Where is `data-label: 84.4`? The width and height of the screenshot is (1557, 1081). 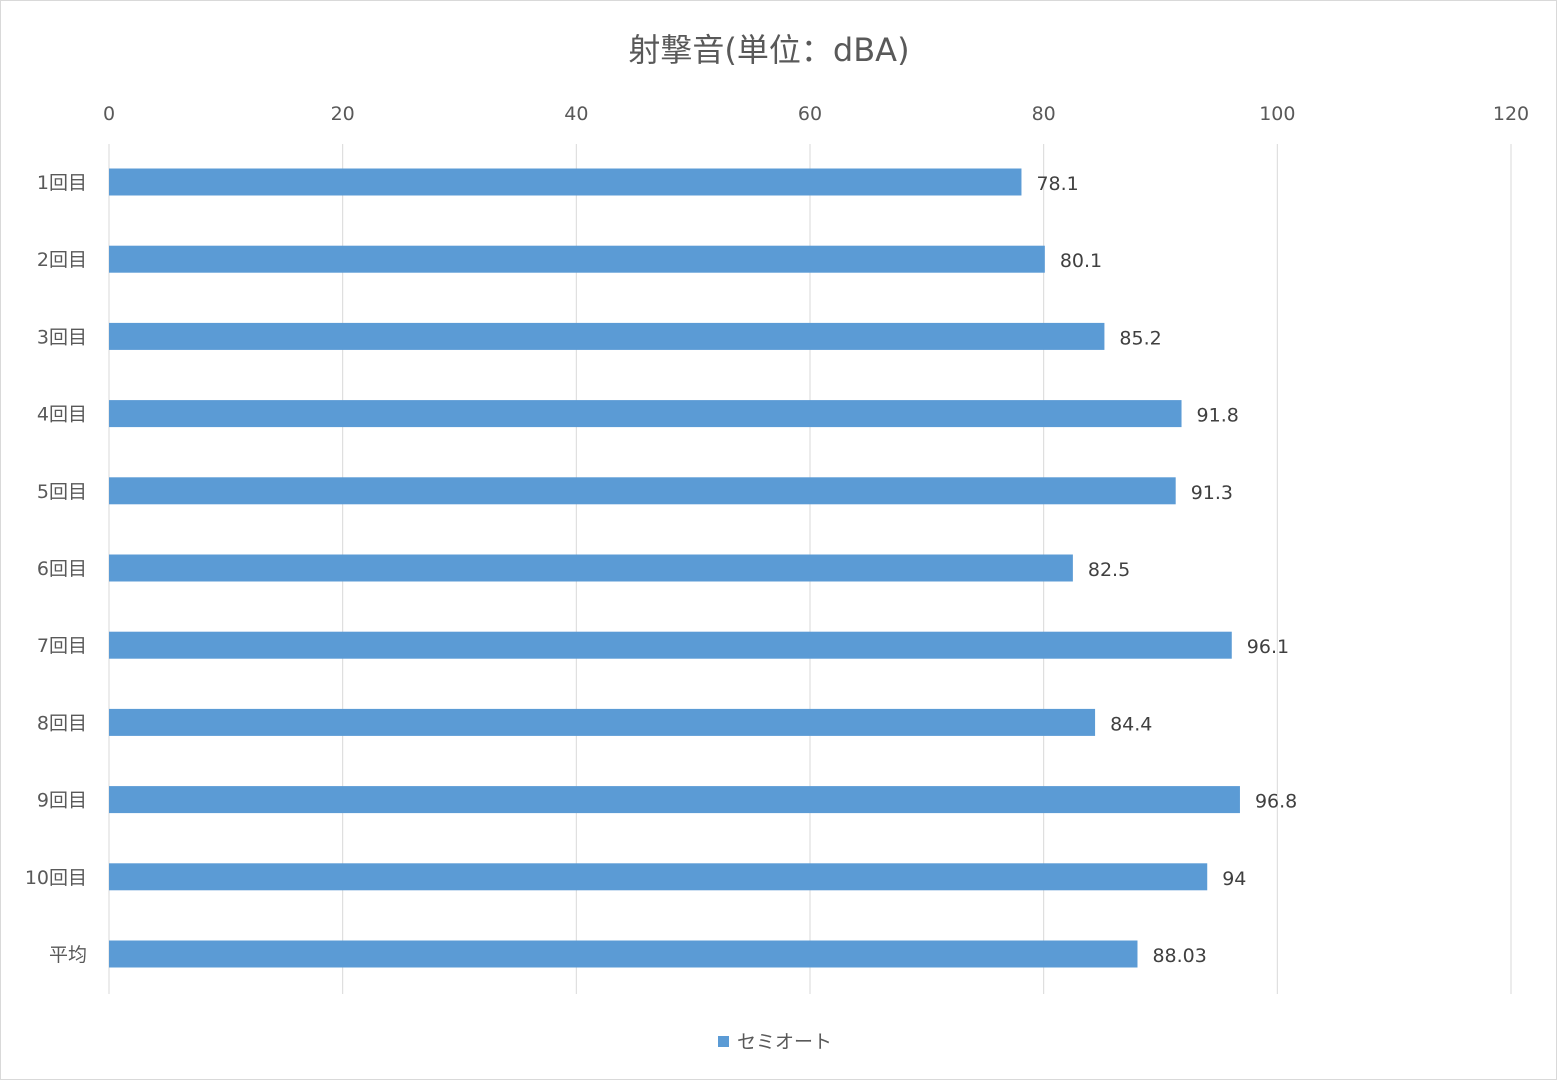 data-label: 84.4 is located at coordinates (1131, 724).